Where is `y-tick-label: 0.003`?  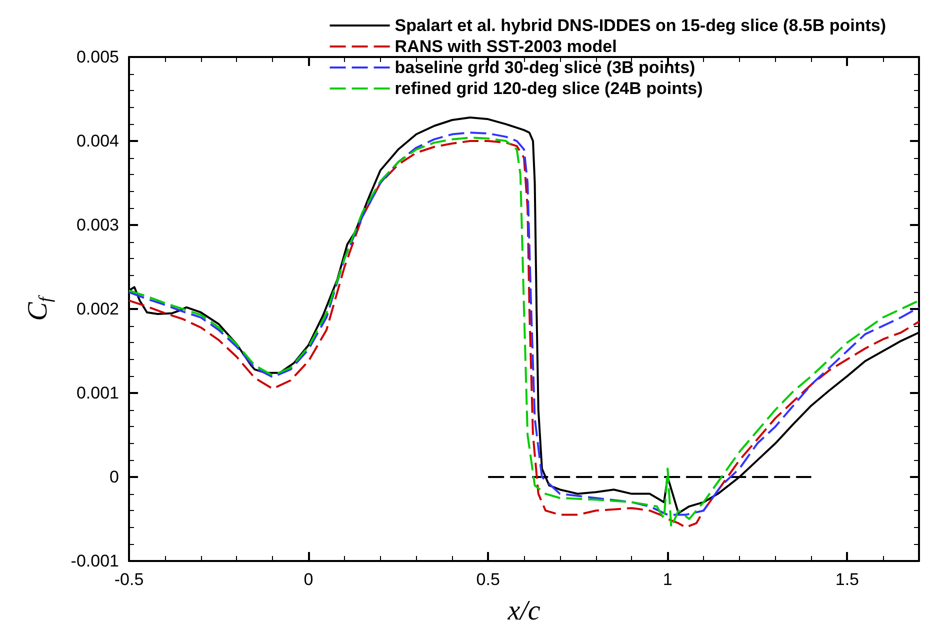 y-tick-label: 0.003 is located at coordinates (97, 225).